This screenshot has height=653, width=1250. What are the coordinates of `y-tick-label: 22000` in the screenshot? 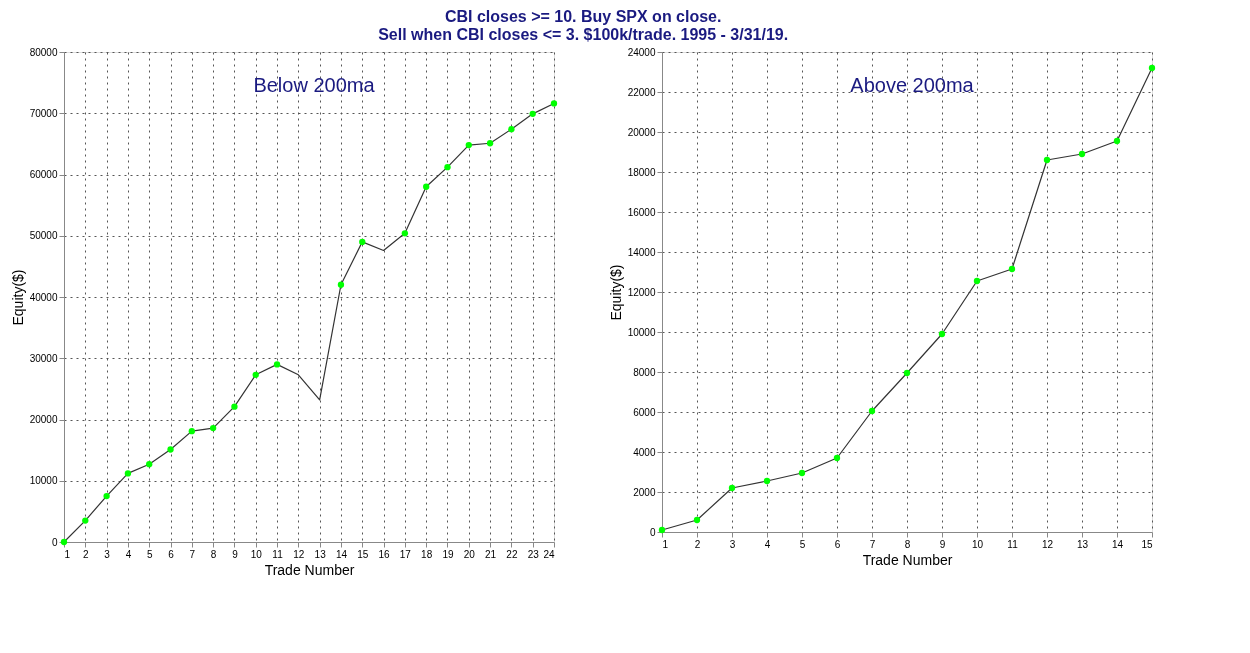 It's located at (641, 92).